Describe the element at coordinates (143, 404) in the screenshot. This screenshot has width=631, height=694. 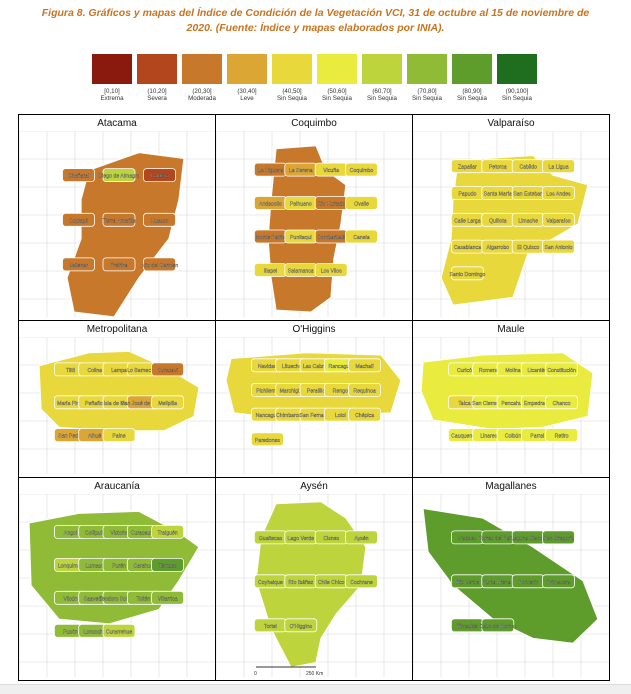
I see `comuna-label: San José de Maipo` at that location.